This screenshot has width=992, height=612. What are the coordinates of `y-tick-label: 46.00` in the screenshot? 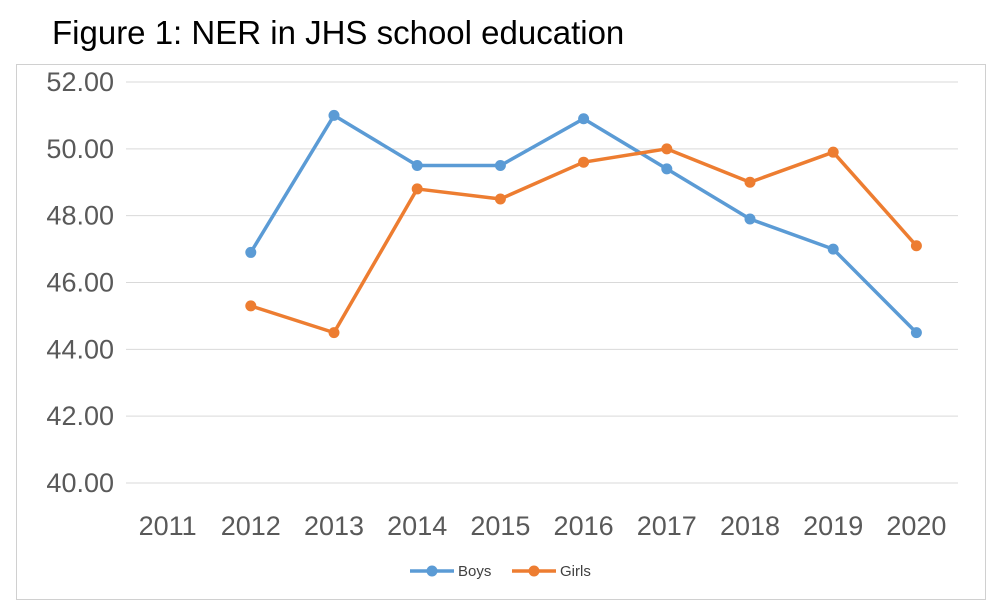 It's located at (80, 283).